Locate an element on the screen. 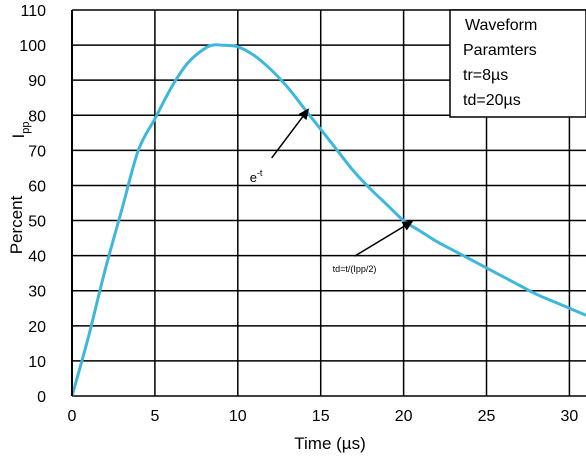 The width and height of the screenshot is (586, 456). y-tick-label-80: 80 is located at coordinates (37, 116).